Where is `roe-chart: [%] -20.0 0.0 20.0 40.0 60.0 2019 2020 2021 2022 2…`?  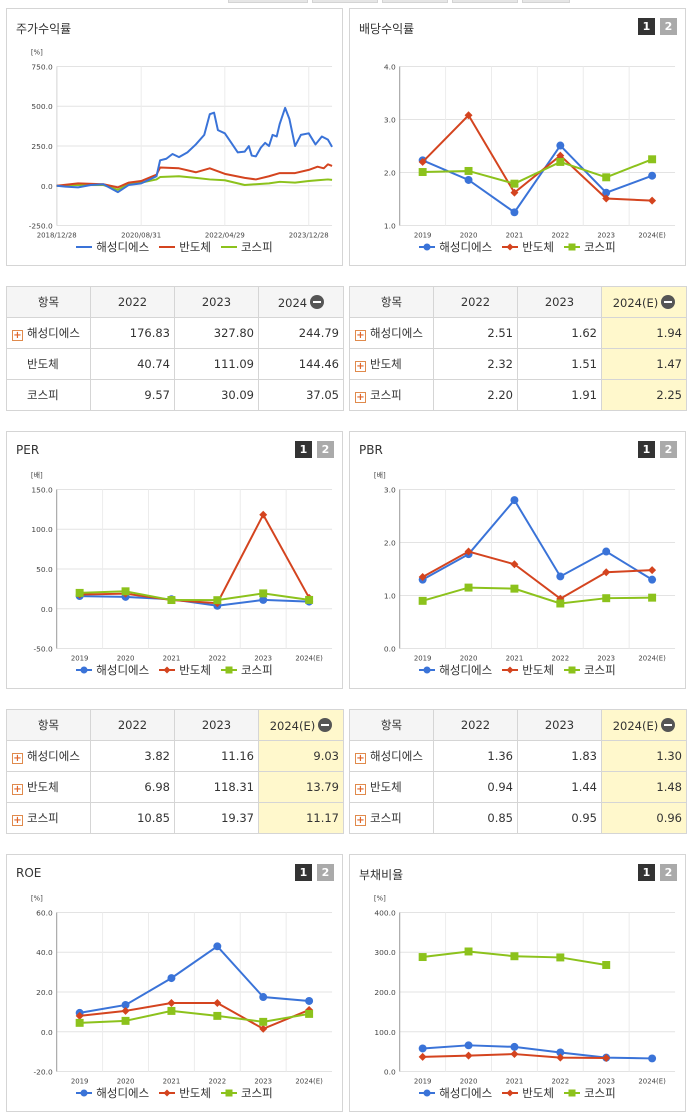
roe-chart: [%] -20.0 0.0 20.0 40.0 60.0 2019 2020 2021 2022 2… is located at coordinates (174, 997).